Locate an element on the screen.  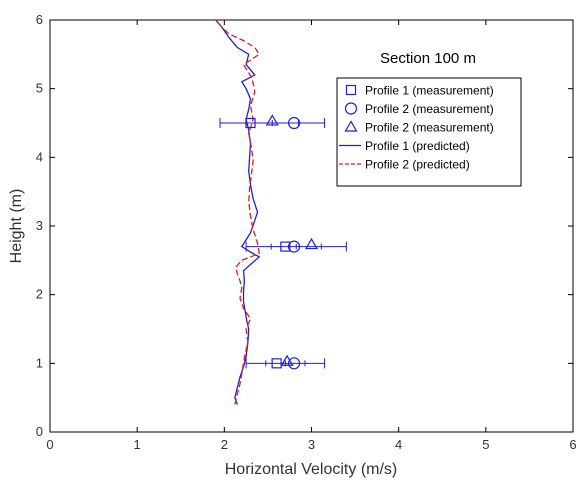
legend-entry-label: Profile 1 (predicted) is located at coordinates (417, 146).